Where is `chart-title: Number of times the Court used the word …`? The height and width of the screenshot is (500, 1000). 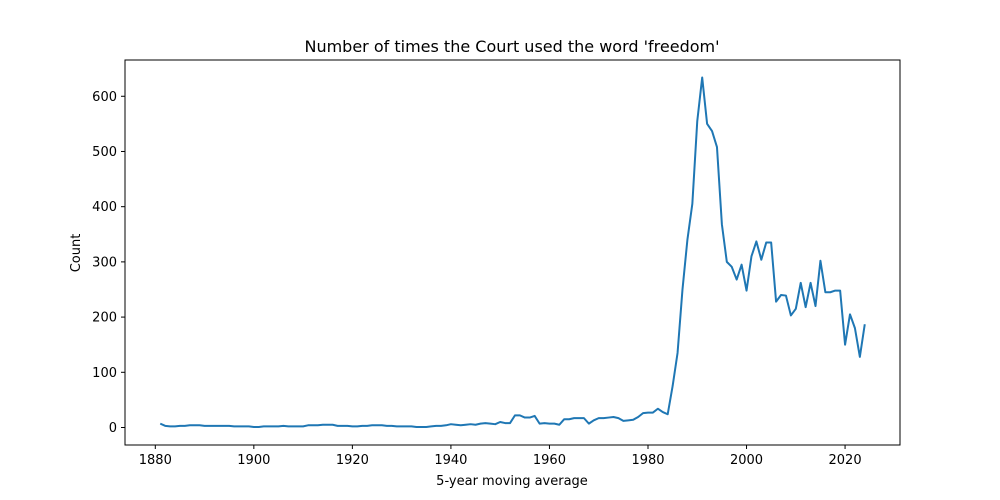
chart-title: Number of times the Court used the word … is located at coordinates (511, 46).